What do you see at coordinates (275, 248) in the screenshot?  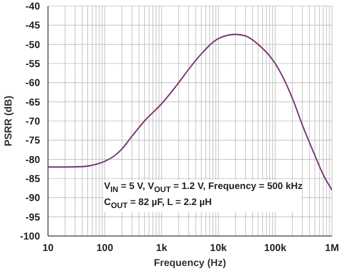 I see `x-tick-label: 100k` at bounding box center [275, 248].